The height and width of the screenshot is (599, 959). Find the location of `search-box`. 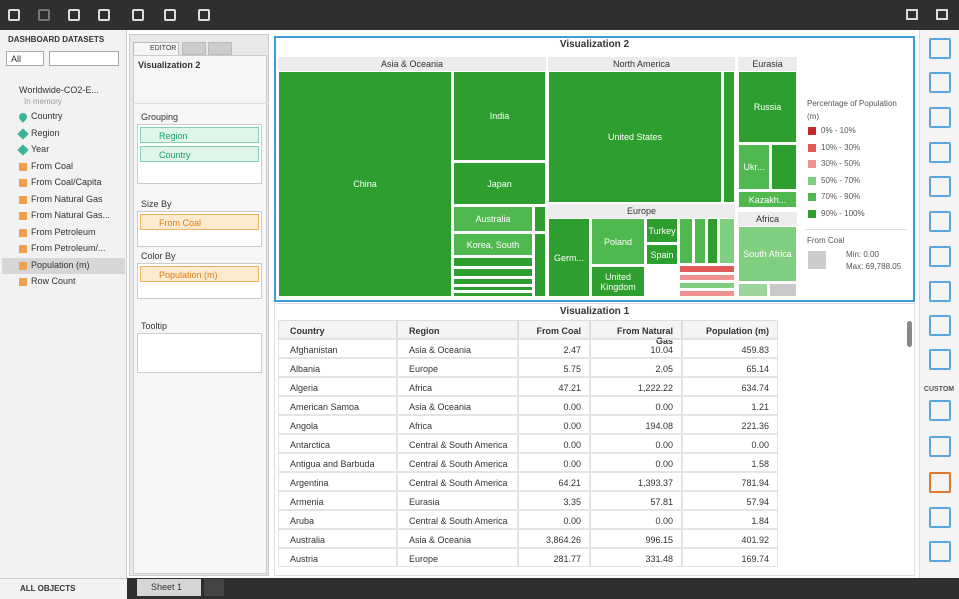

search-box is located at coordinates (84, 58).